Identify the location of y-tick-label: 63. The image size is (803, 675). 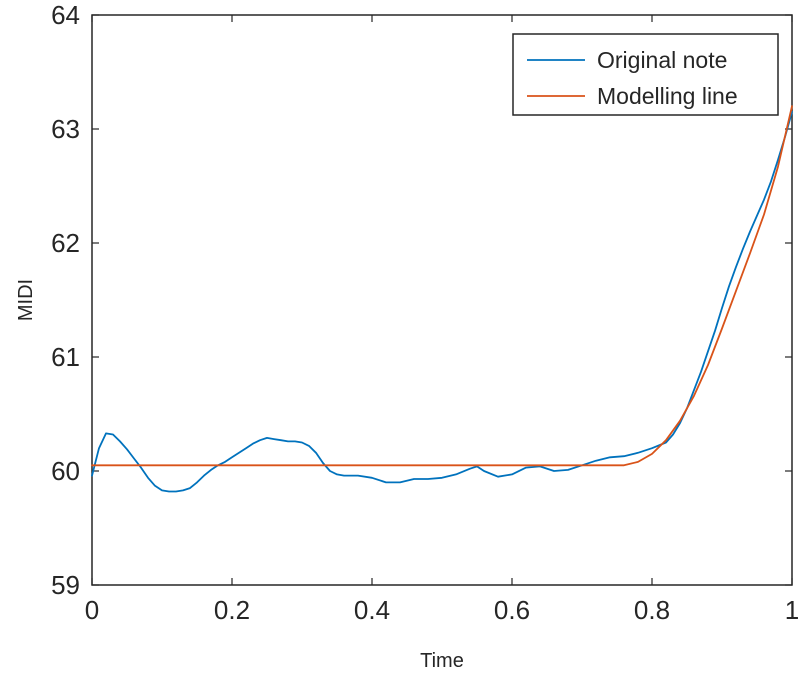
(65, 129).